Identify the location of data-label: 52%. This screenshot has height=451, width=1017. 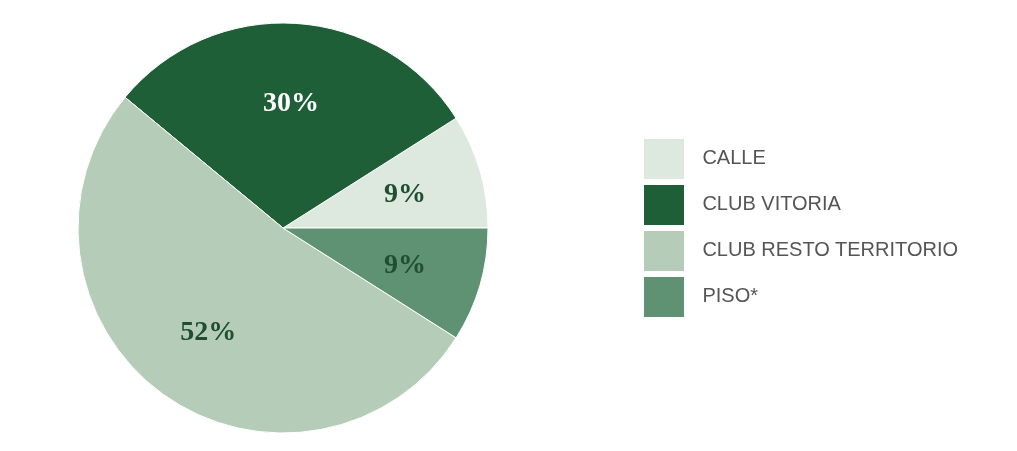
(208, 331).